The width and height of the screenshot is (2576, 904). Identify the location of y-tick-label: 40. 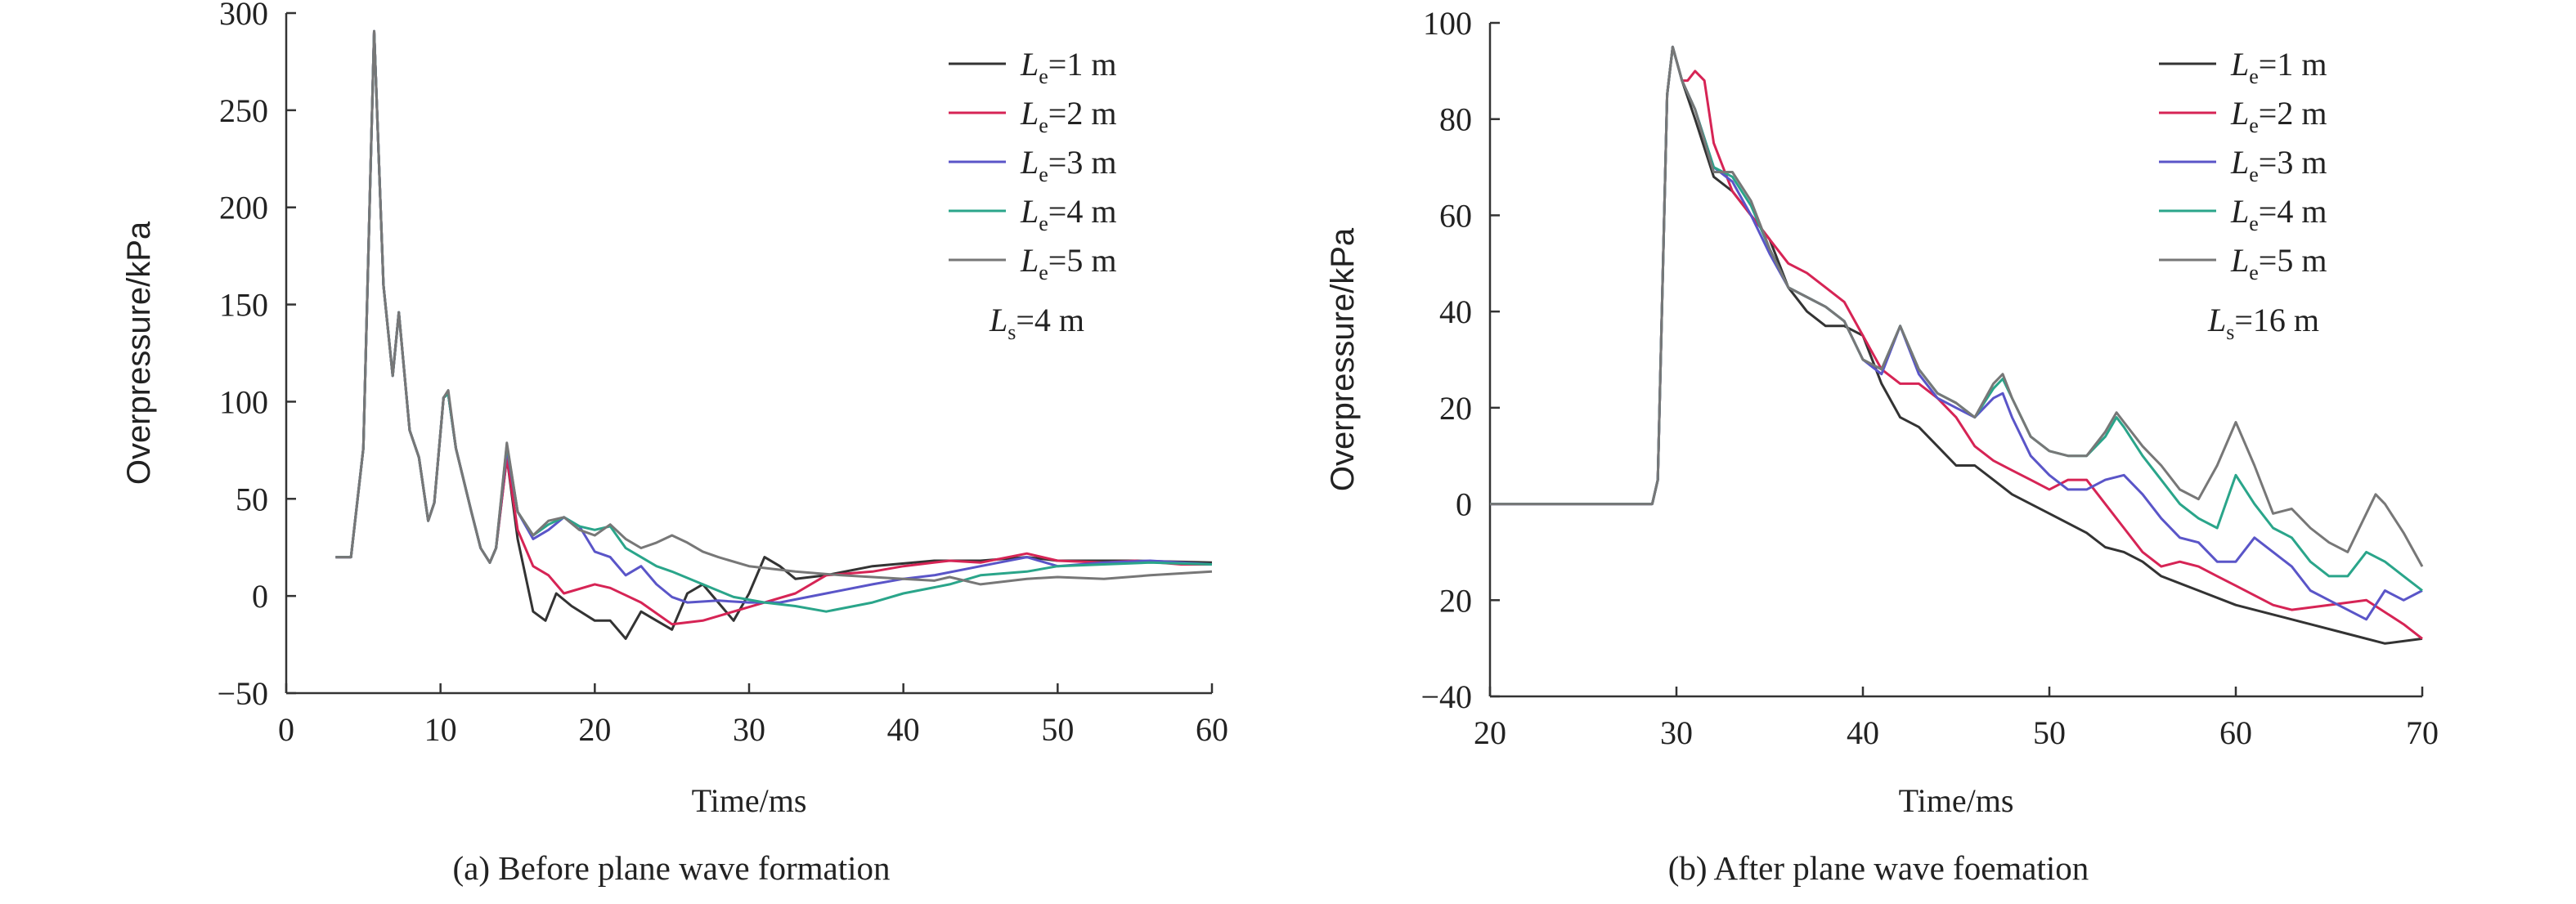
(1456, 311).